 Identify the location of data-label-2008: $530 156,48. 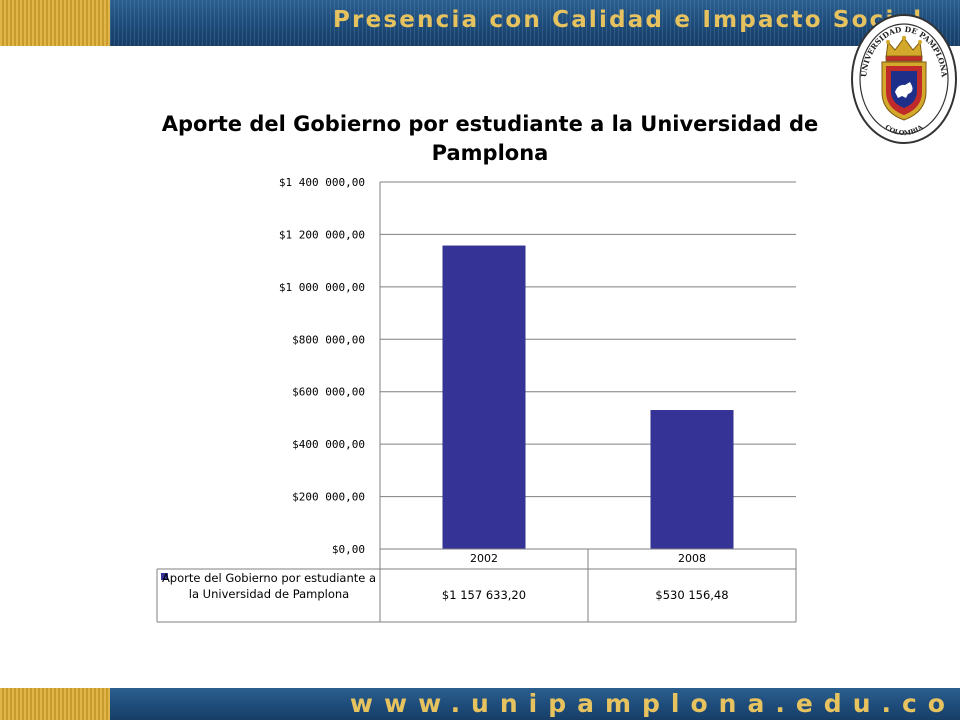
(692, 595).